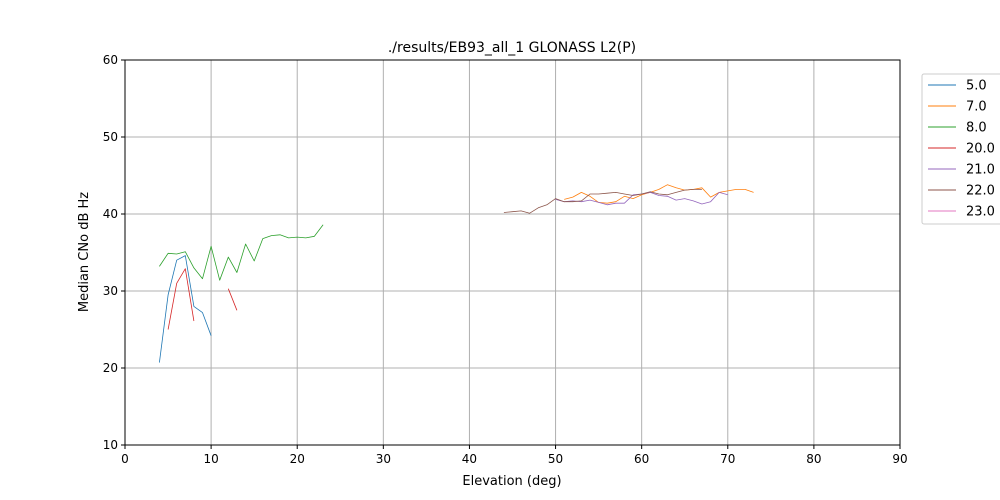 The width and height of the screenshot is (1000, 500). What do you see at coordinates (512, 48) in the screenshot?
I see `chart-title: ./results/EB93_all_1 GLONASS L2(P)` at bounding box center [512, 48].